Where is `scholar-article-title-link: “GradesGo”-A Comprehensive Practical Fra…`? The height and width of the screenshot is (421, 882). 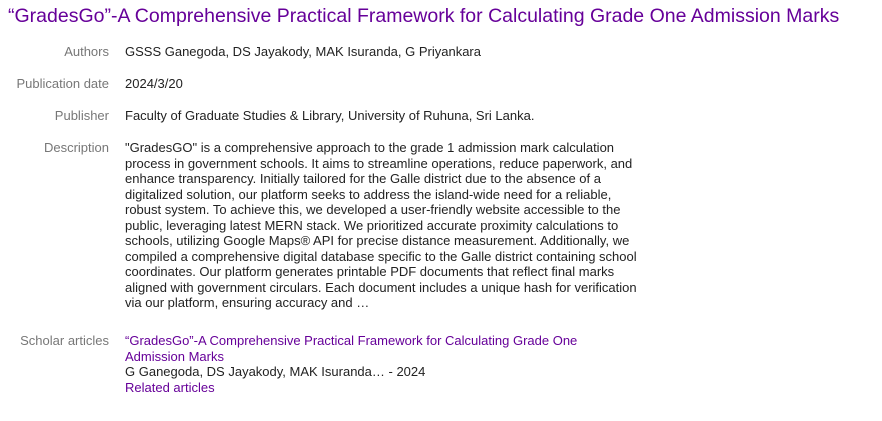 scholar-article-title-link: “GradesGo”-A Comprehensive Practical Fra… is located at coordinates (351, 348).